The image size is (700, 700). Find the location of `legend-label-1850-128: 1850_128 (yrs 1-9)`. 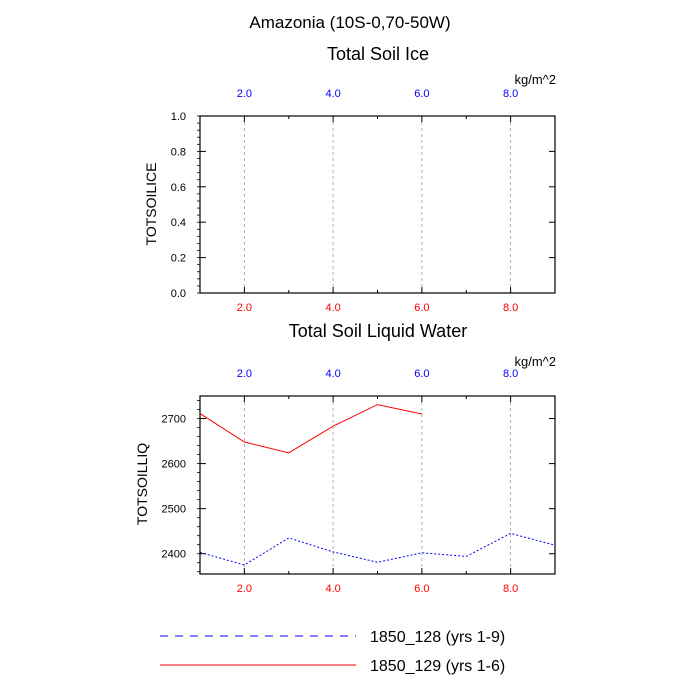

legend-label-1850-128: 1850_128 (yrs 1-9) is located at coordinates (437, 637).